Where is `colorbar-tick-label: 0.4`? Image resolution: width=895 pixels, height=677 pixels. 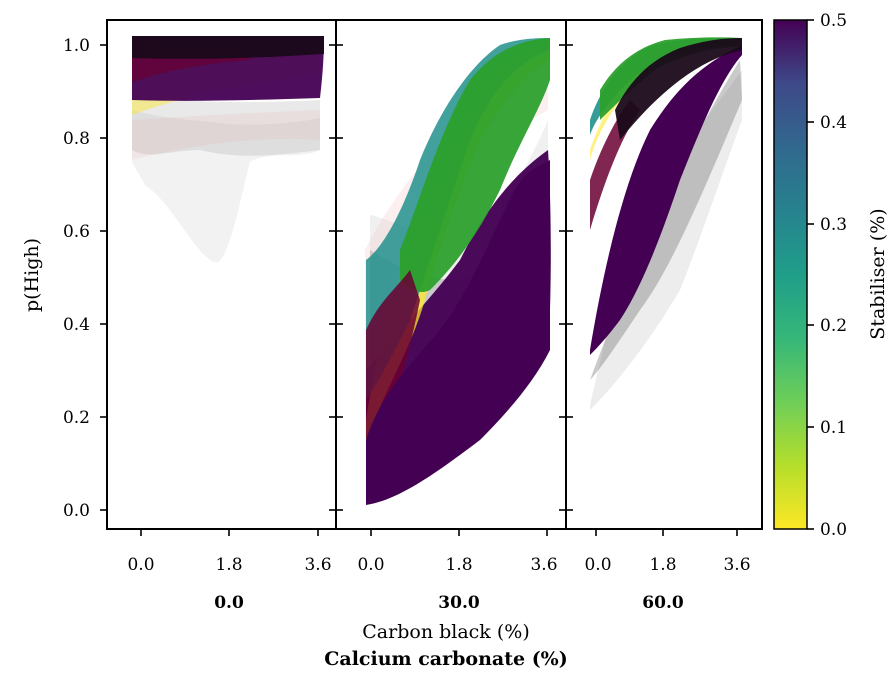 colorbar-tick-label: 0.4 is located at coordinates (833, 123).